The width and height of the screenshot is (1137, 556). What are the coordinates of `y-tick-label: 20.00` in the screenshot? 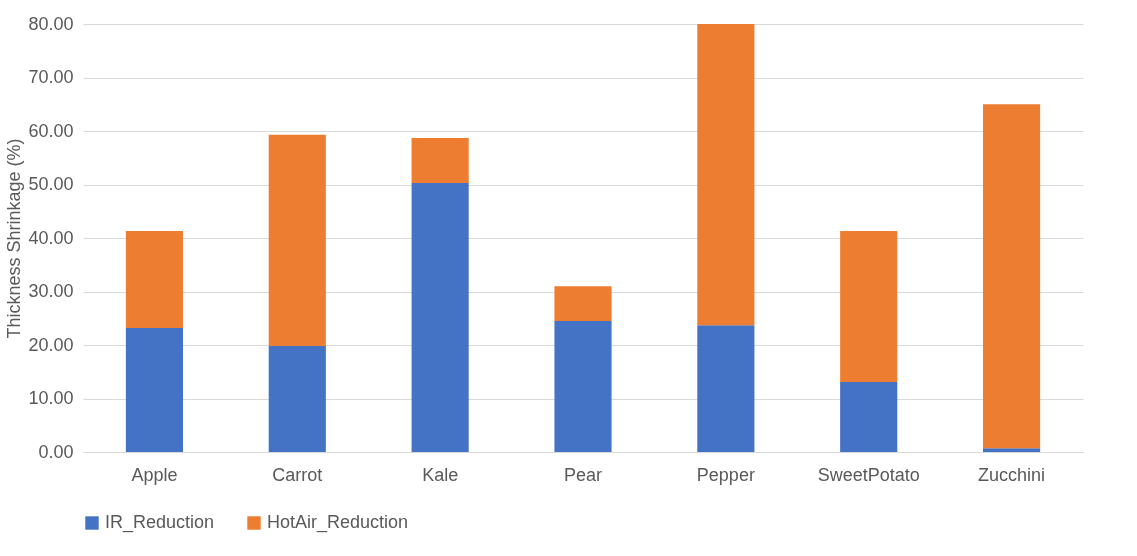 It's located at (51, 344).